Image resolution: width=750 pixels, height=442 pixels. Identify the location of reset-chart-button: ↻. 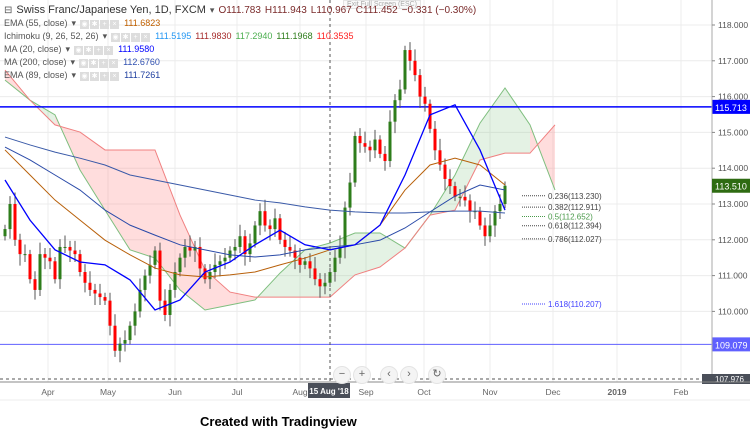
(437, 375).